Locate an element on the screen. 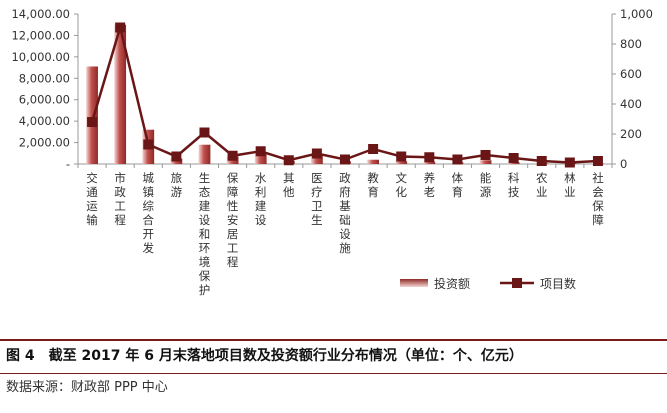  data-source: 数据来源：财政部 PPP 中心 is located at coordinates (87, 387).